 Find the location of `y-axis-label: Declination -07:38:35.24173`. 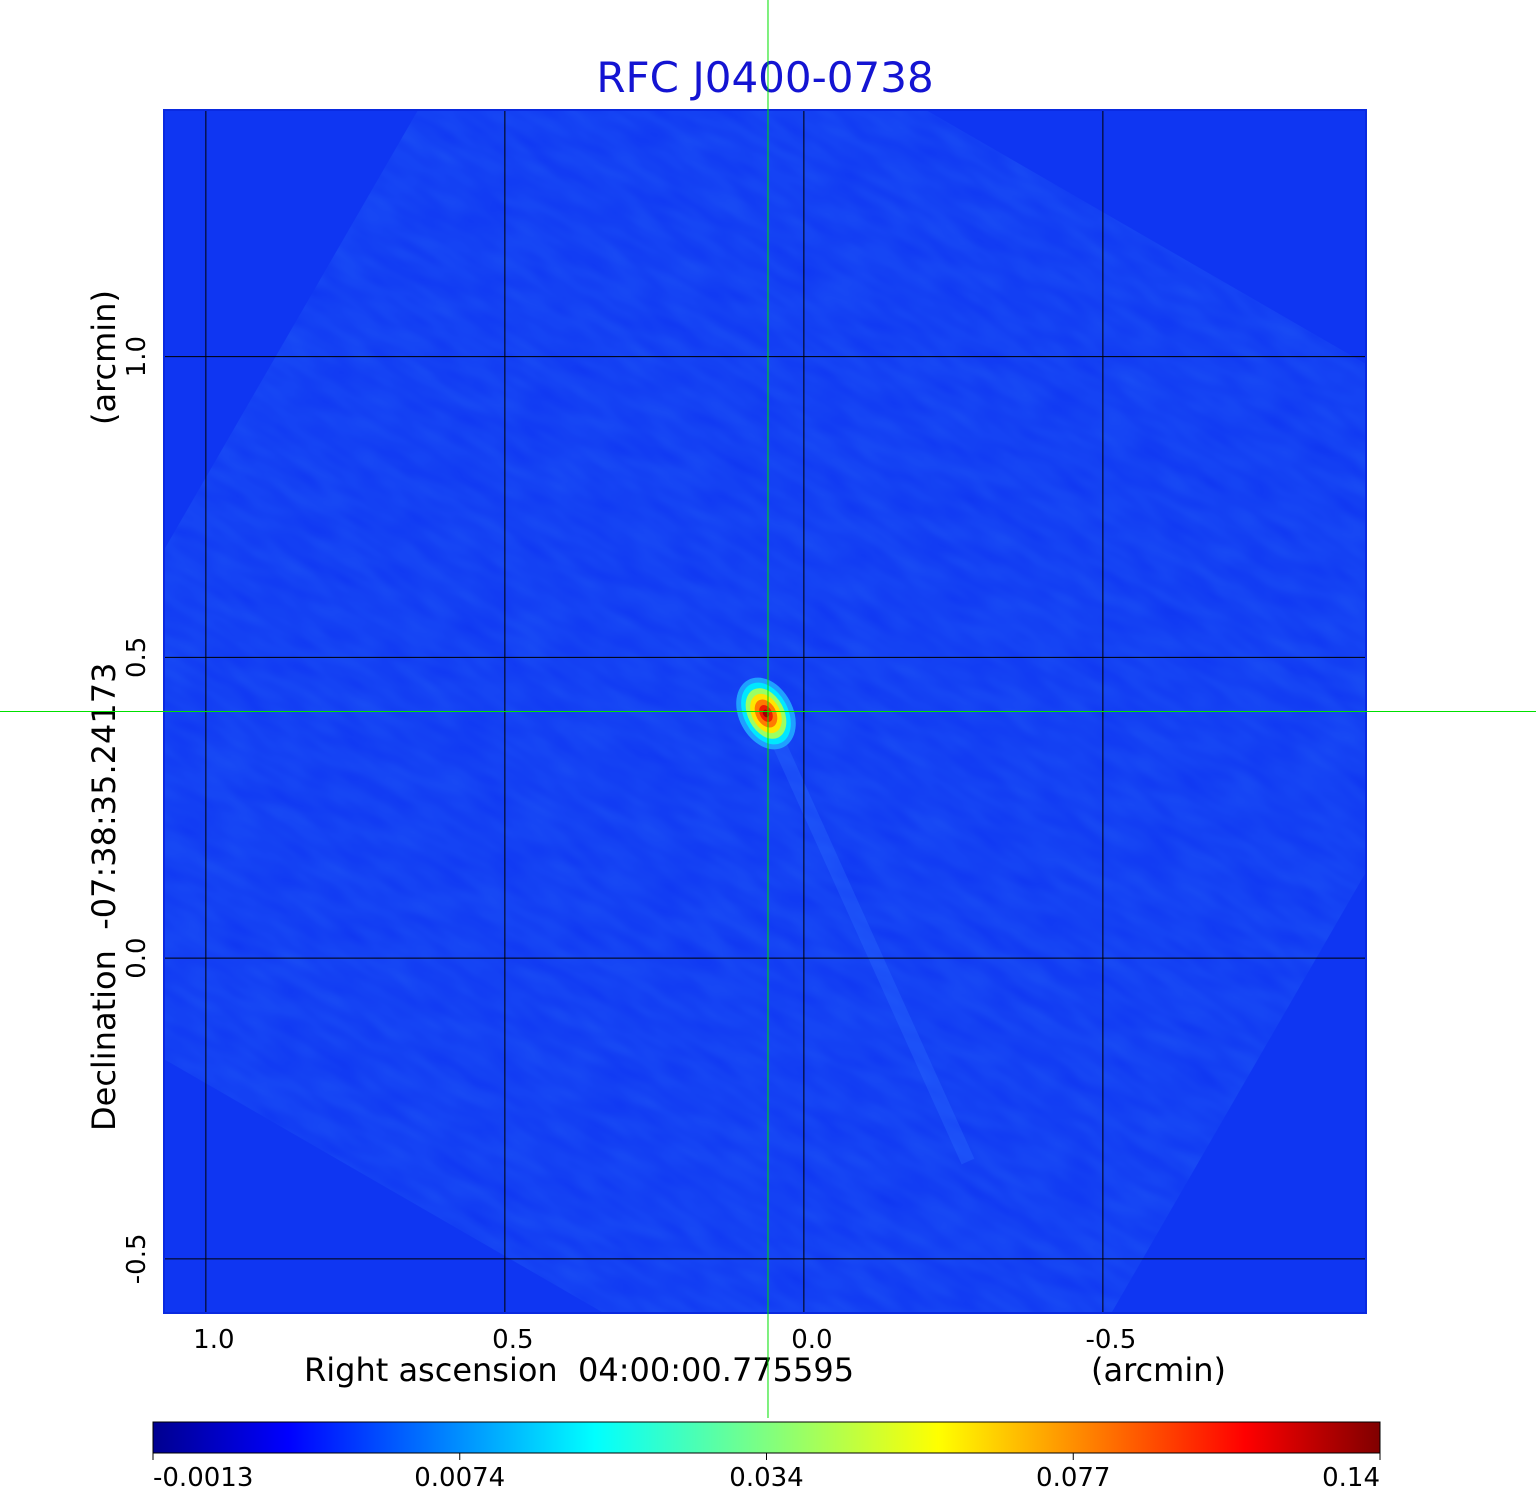

y-axis-label: Declination -07:38:35.24173 is located at coordinates (104, 897).